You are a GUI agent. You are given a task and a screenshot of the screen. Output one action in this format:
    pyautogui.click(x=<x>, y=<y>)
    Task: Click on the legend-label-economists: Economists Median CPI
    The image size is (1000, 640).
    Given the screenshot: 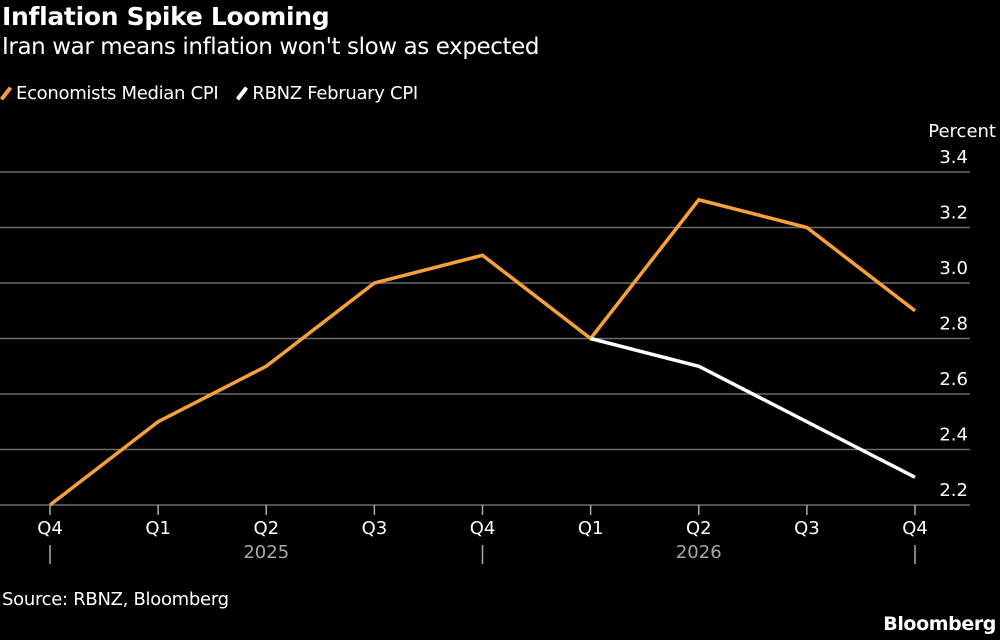 What is the action you would take?
    pyautogui.click(x=117, y=93)
    